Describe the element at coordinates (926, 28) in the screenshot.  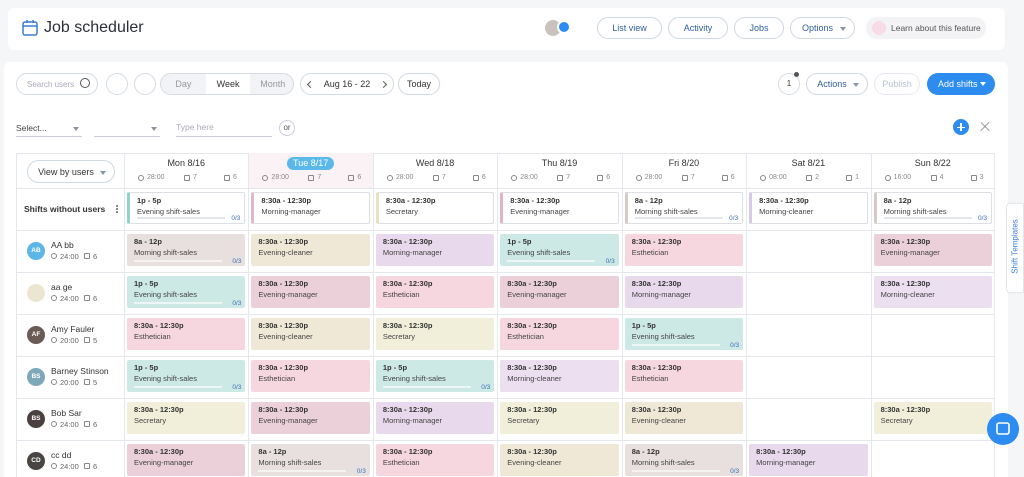
I see `learn-button: Learn about this feature` at that location.